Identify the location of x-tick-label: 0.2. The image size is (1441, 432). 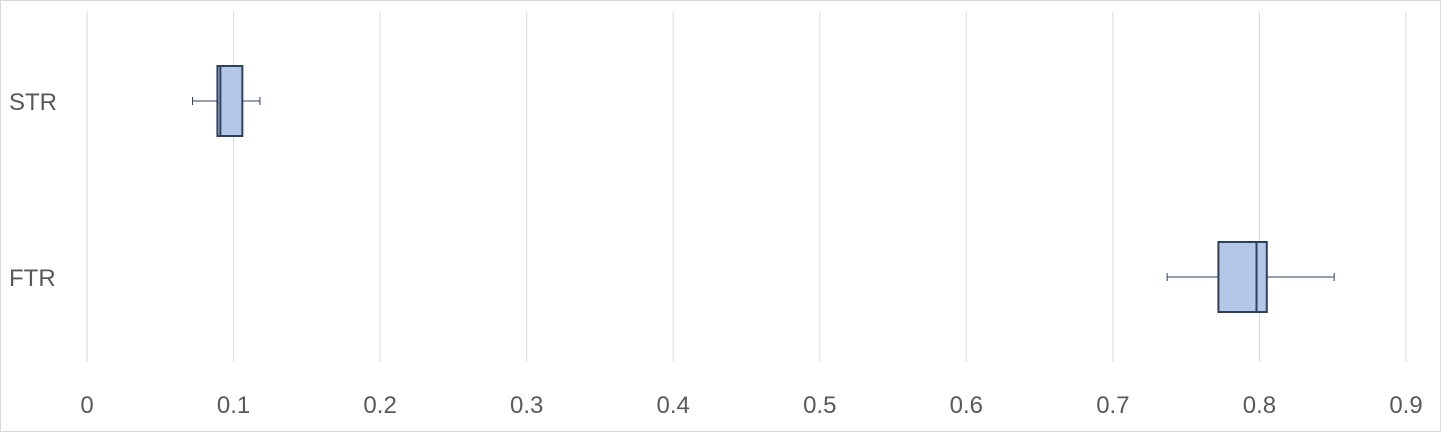
(379, 405).